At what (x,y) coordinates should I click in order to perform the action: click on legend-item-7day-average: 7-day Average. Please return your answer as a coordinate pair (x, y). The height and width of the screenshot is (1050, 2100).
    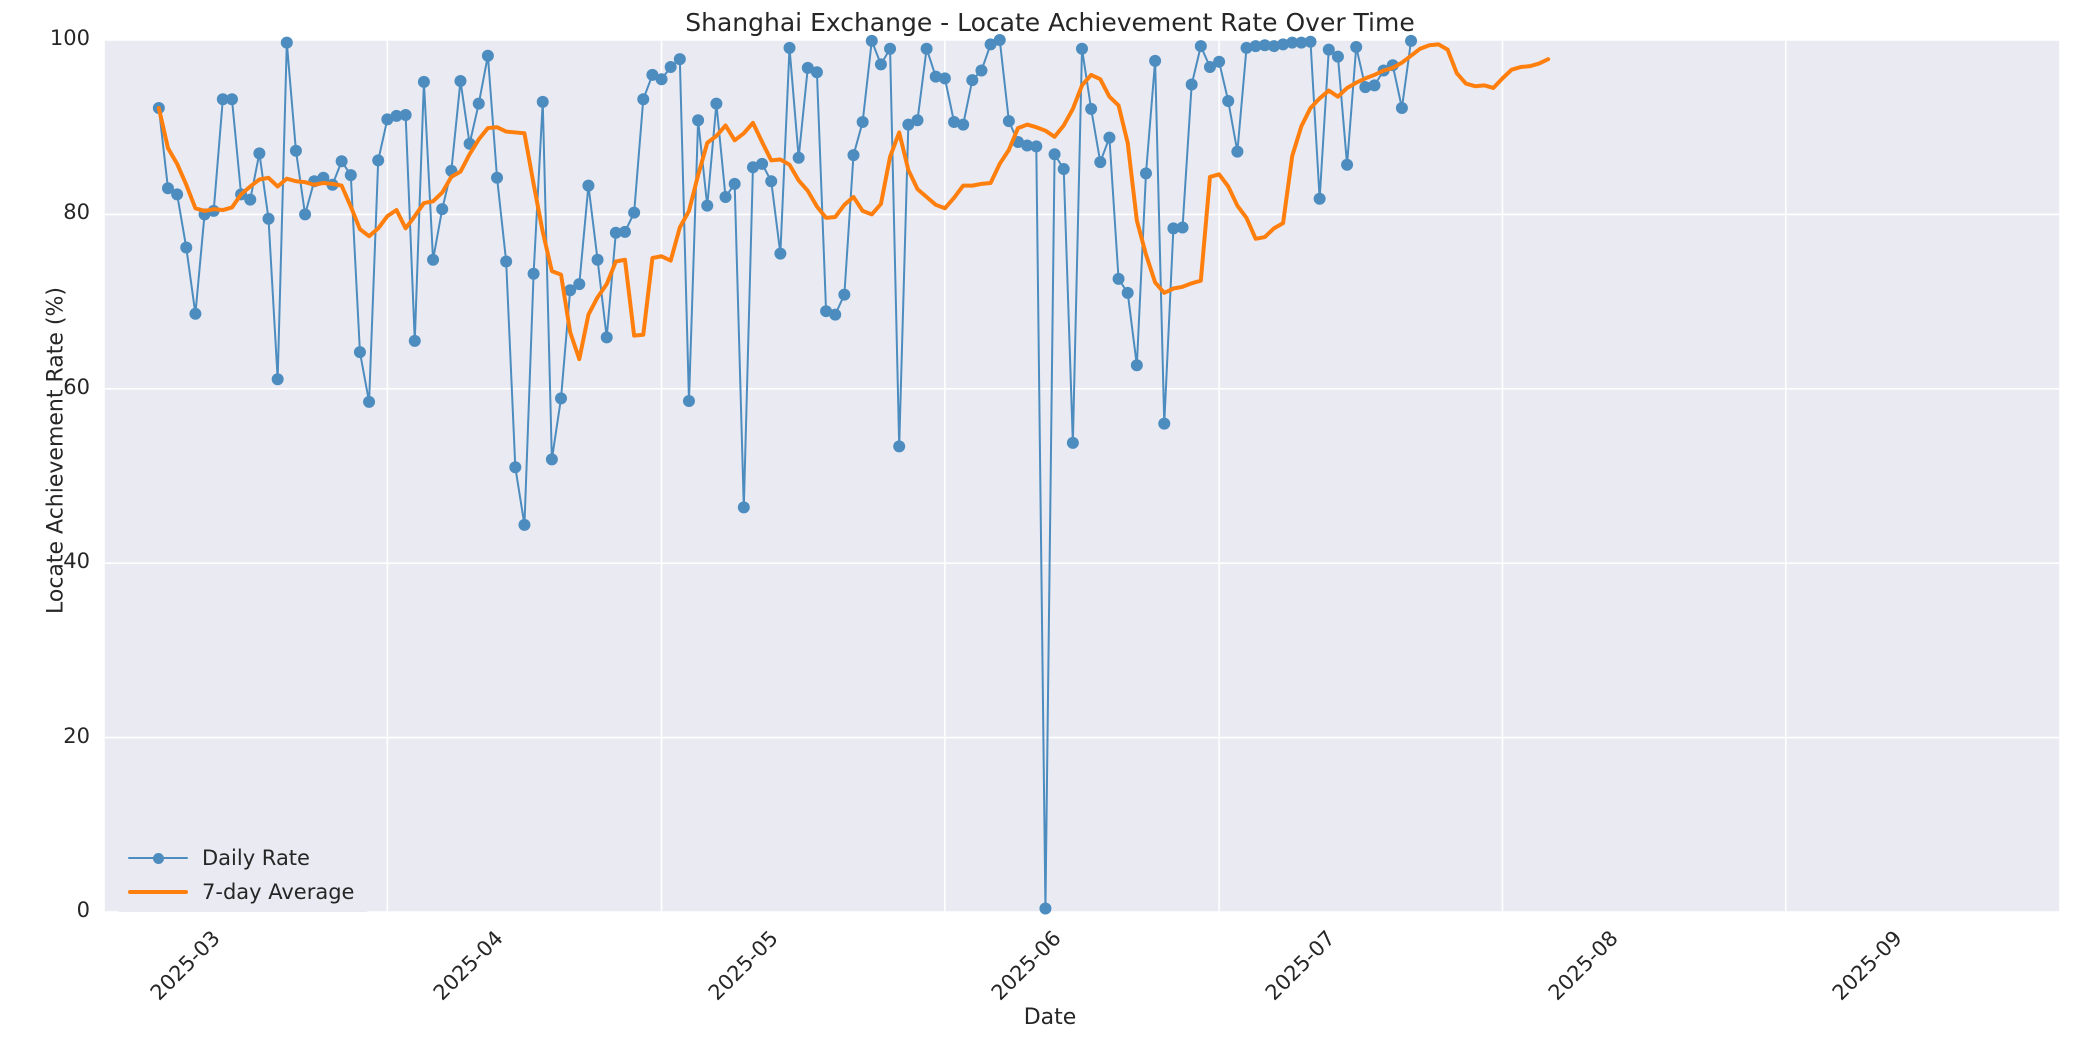
    Looking at the image, I should click on (241, 892).